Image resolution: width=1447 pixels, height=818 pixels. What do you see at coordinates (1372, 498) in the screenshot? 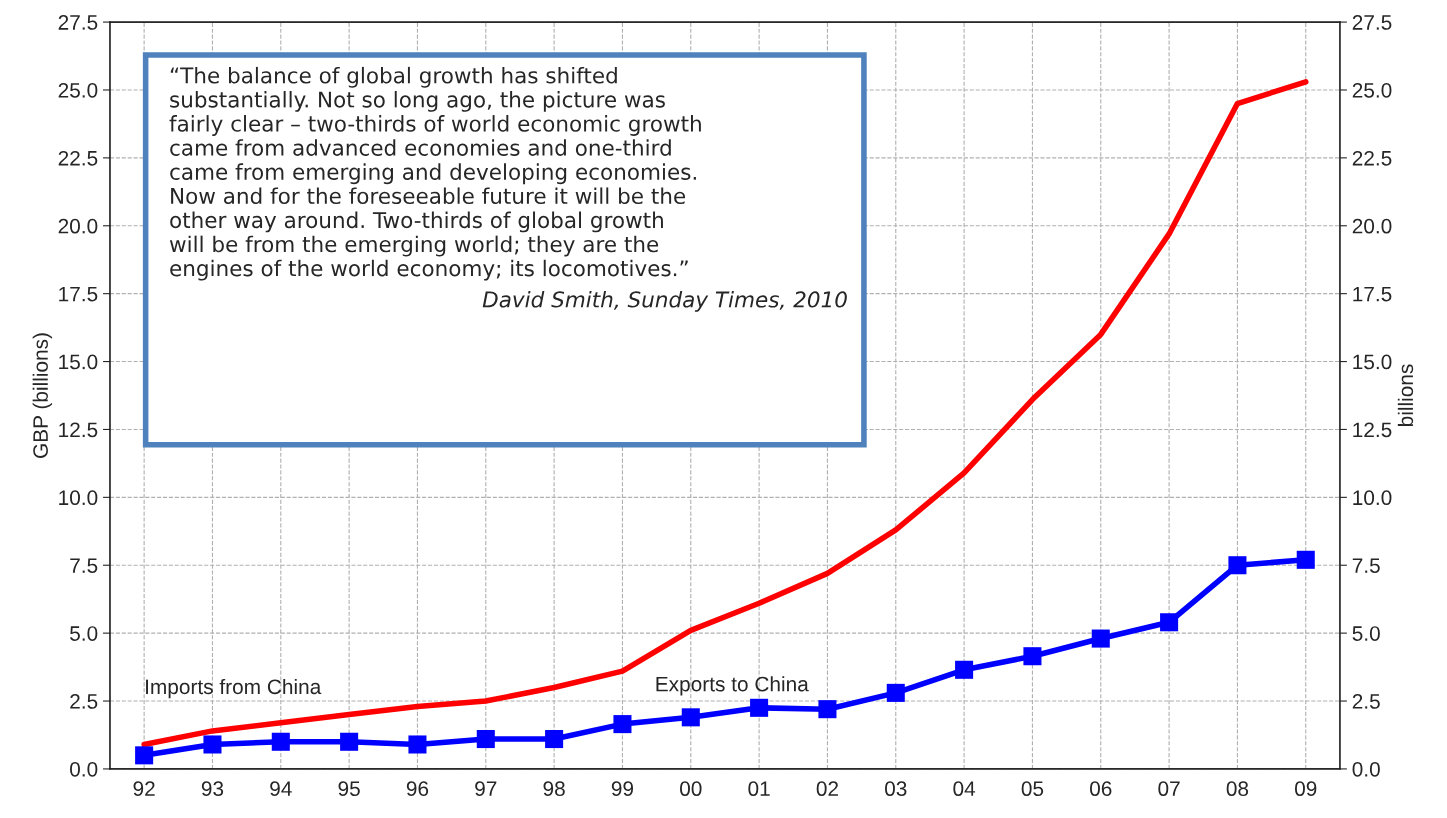
I see `y2-tick-label: 10.0` at bounding box center [1372, 498].